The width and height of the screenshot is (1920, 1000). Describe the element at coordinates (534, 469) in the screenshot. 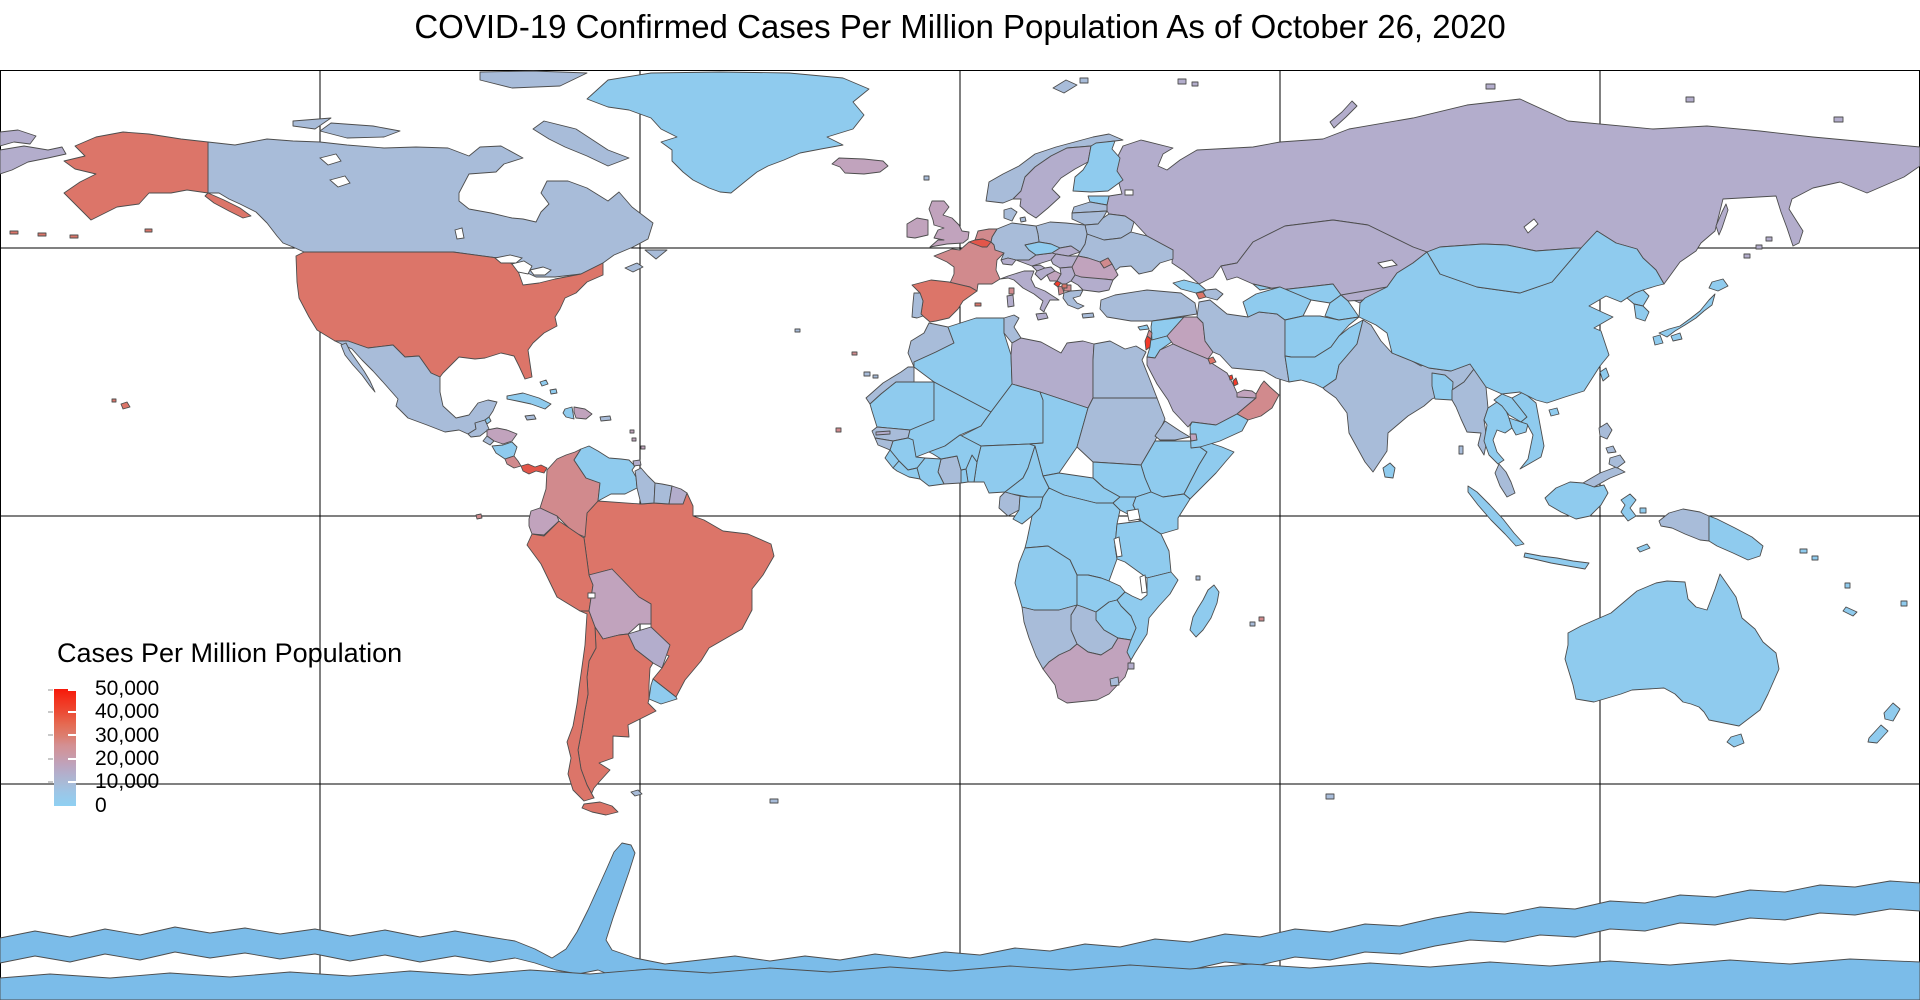

I see `country-panama` at that location.